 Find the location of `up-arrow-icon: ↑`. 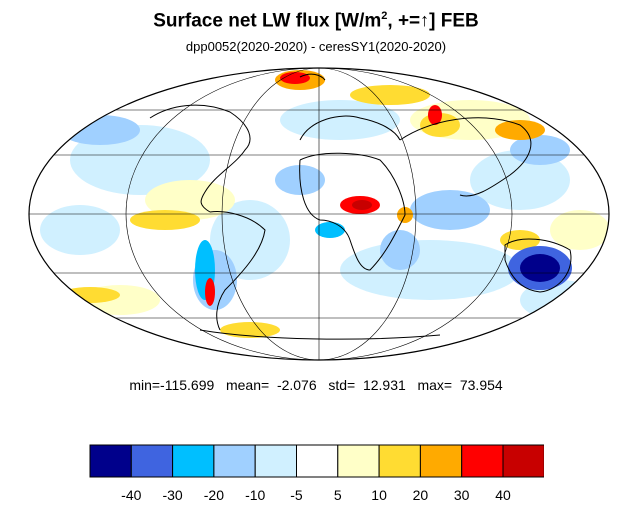

up-arrow-icon: ↑ is located at coordinates (425, 20).